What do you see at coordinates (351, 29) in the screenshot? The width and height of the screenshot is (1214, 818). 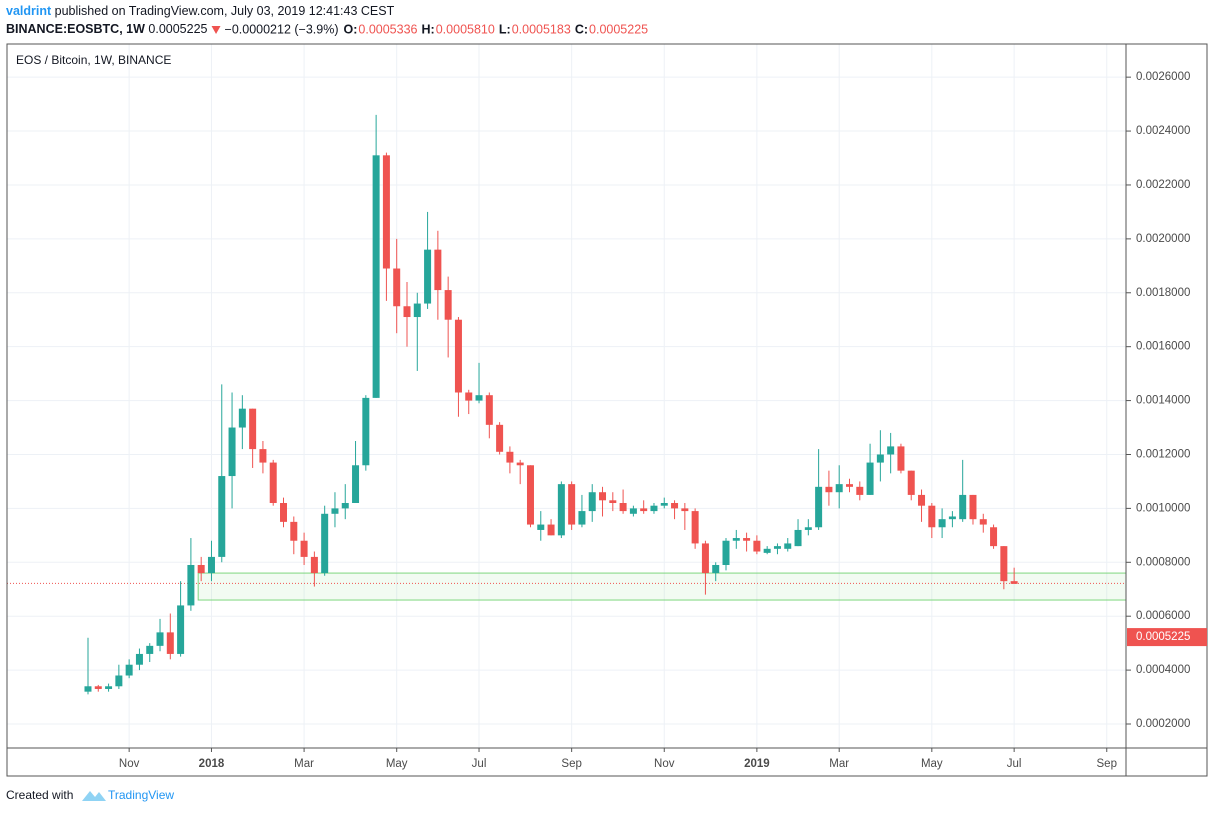 I see `ohlc-label: O:` at bounding box center [351, 29].